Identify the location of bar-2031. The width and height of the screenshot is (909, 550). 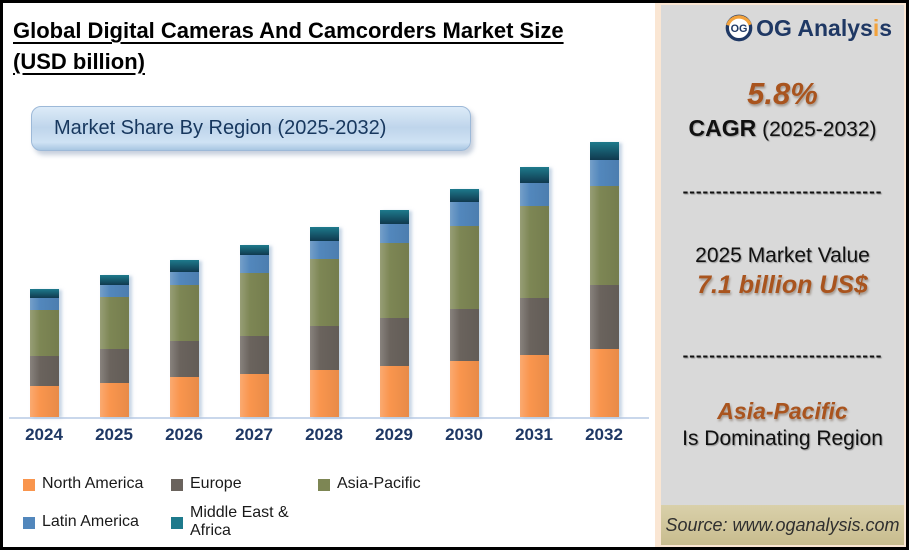
(534, 292).